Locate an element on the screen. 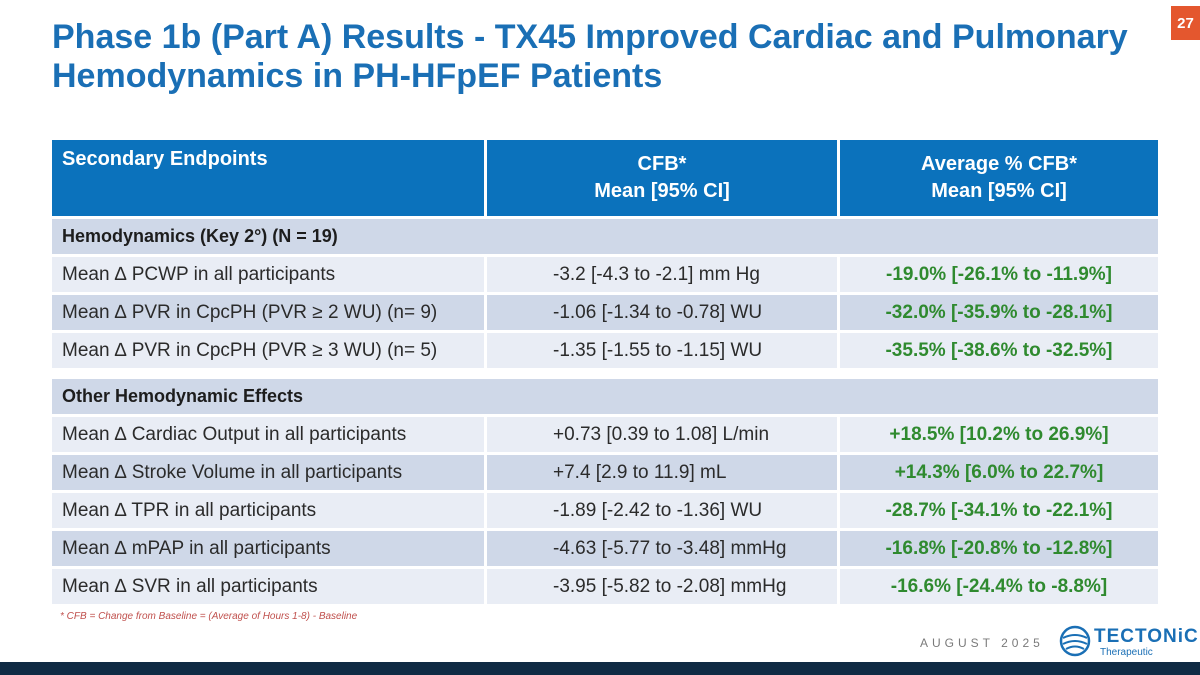  header-average-pct-cfb: Average % CFB* Mean [95% CI] is located at coordinates (999, 178).